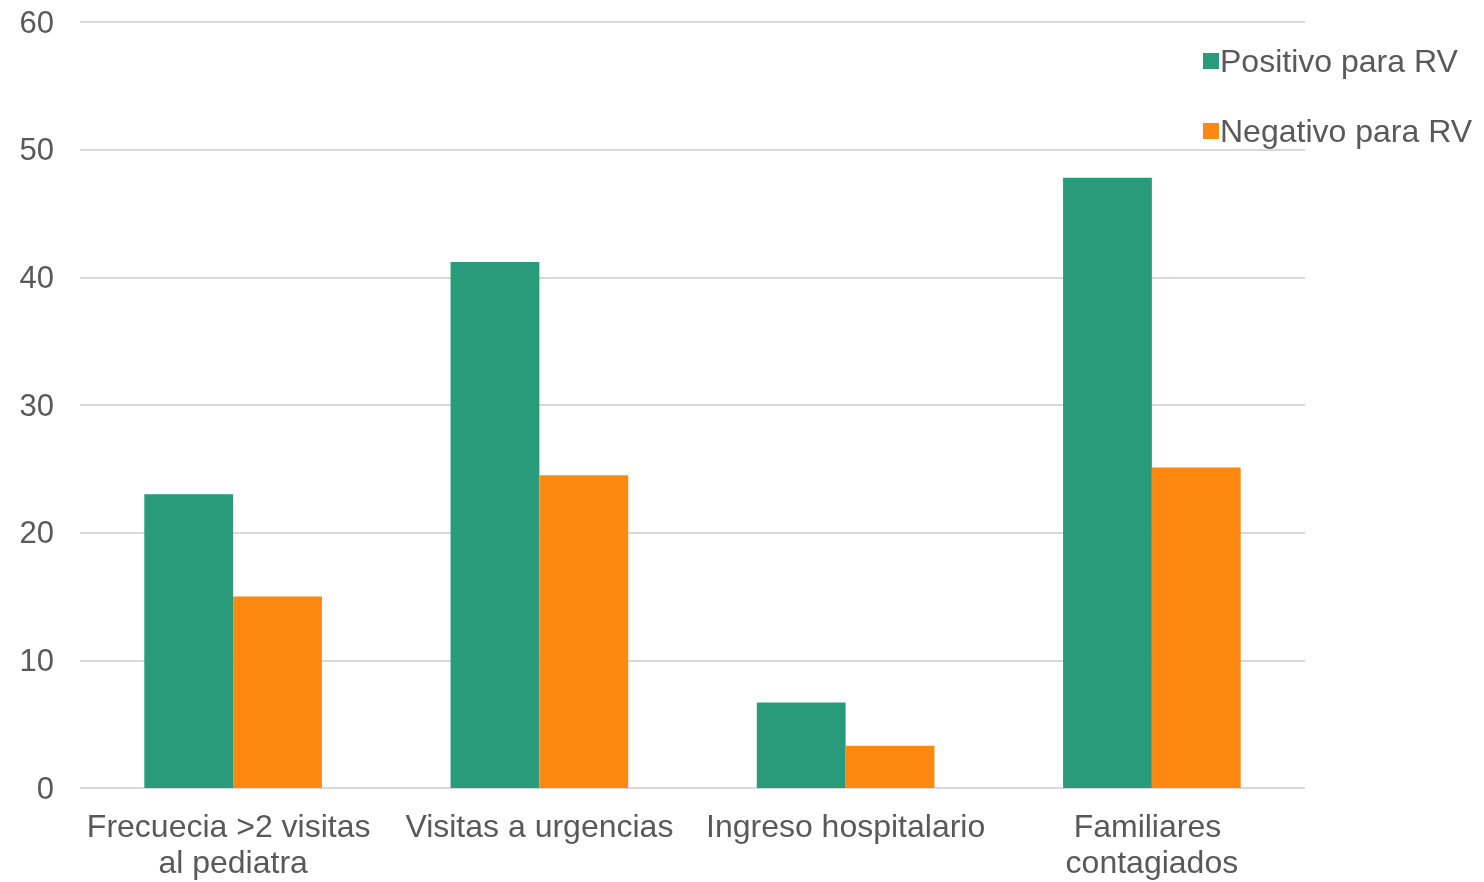 The width and height of the screenshot is (1484, 882). I want to click on y-tick-label: 10, so click(36, 660).